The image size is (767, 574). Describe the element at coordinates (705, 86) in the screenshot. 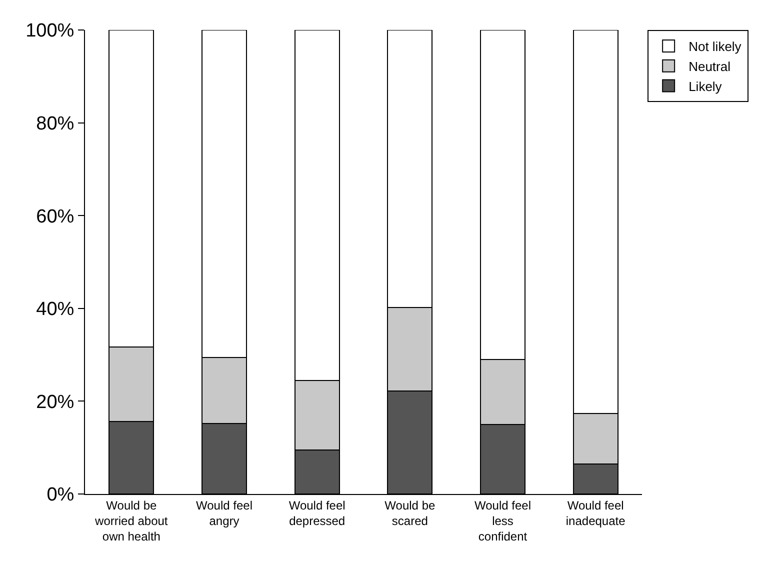

I see `legend-label: Likely` at that location.